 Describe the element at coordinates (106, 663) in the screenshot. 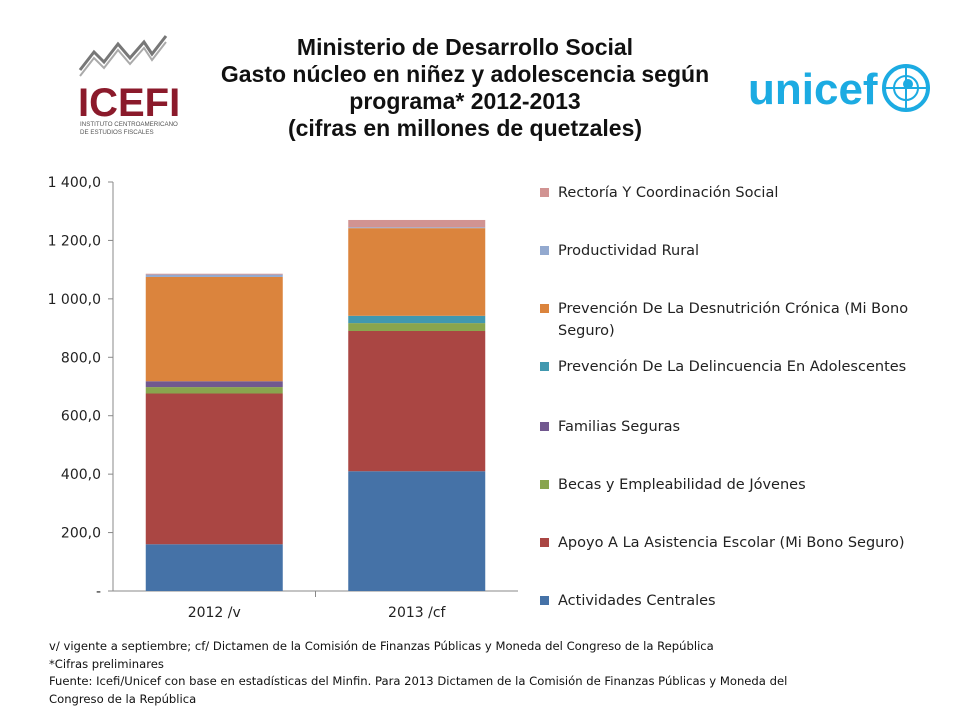

I see `footnote-2: *Cifras preliminares` at that location.